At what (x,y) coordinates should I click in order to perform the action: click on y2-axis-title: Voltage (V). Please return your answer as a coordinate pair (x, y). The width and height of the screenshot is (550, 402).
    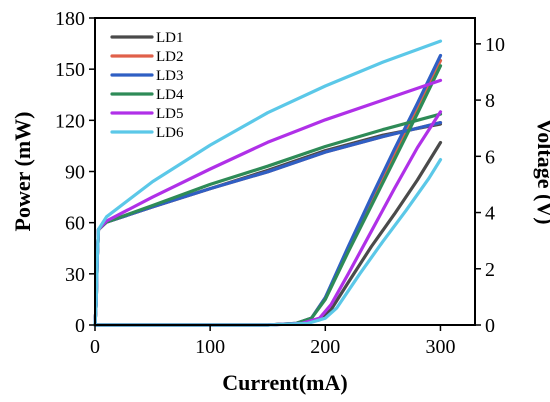
    Looking at the image, I should click on (541, 171).